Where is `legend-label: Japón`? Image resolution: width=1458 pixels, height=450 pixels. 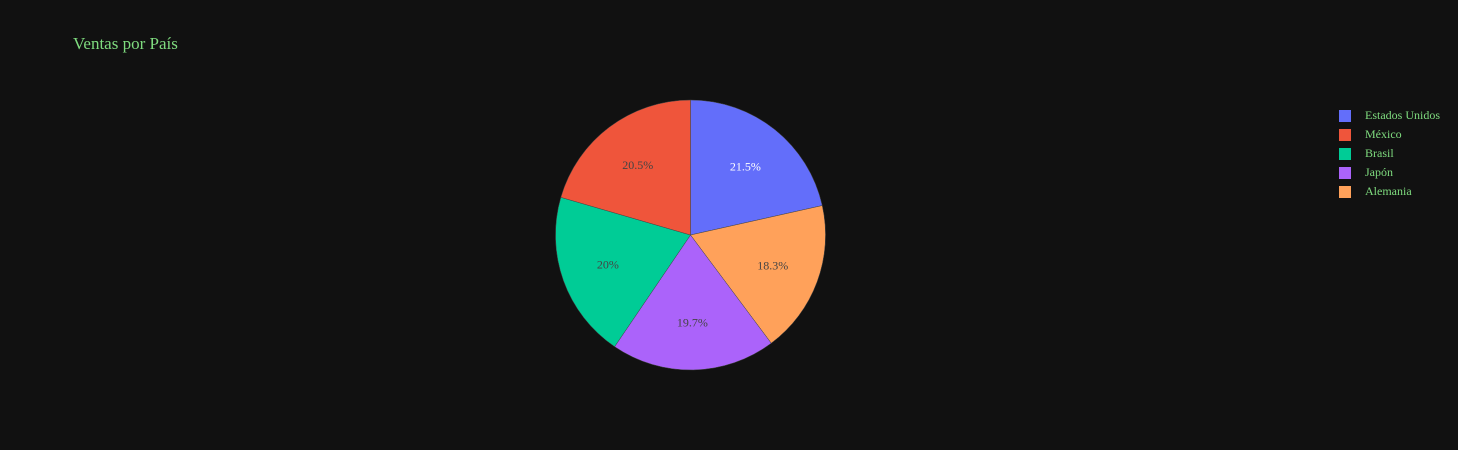
legend-label: Japón is located at coordinates (1379, 172).